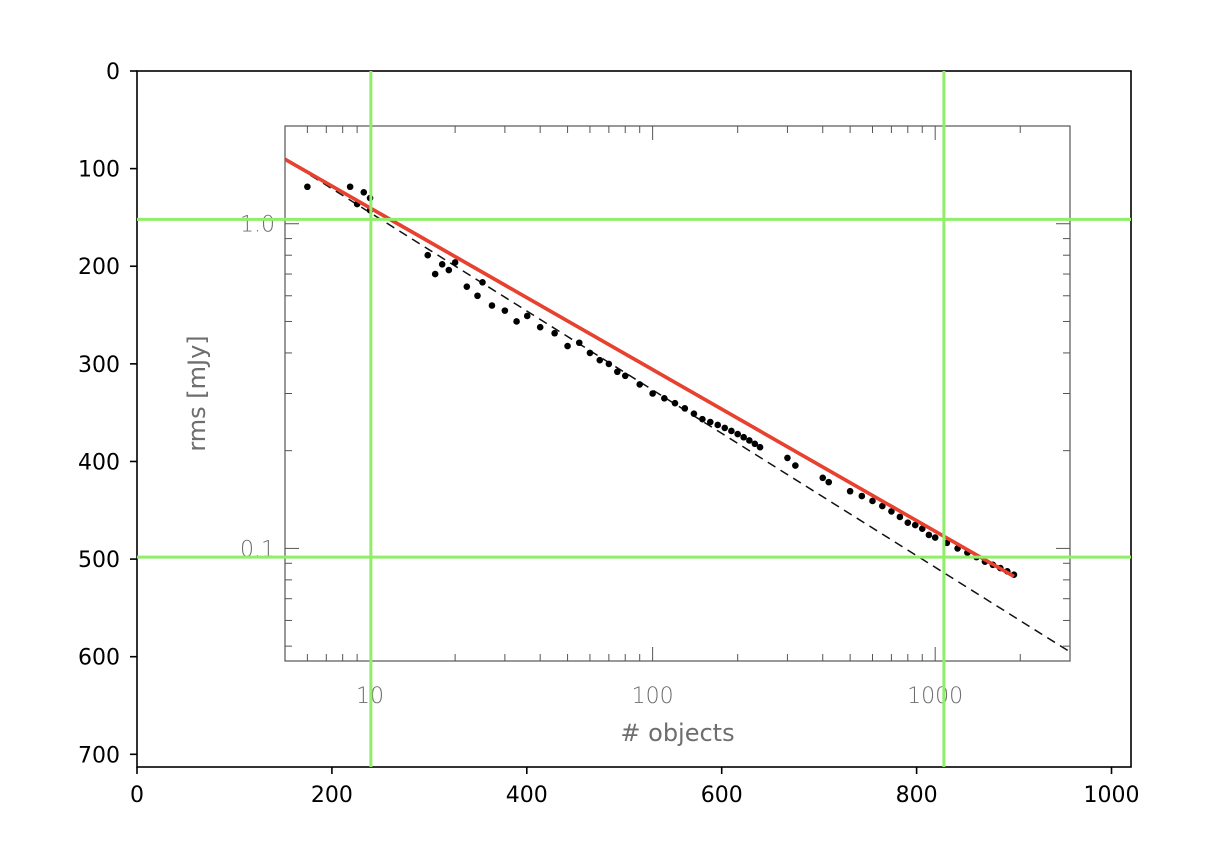 The width and height of the screenshot is (1212, 846). I want to click on outer-x-tick-label: 1000, so click(1112, 795).